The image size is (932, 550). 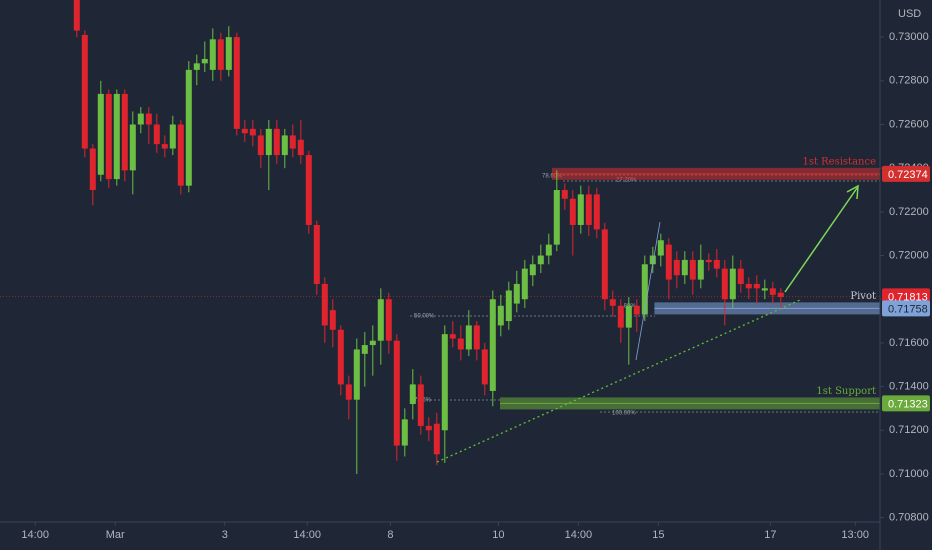 What do you see at coordinates (770, 535) in the screenshot?
I see `x-tick-label: 17` at bounding box center [770, 535].